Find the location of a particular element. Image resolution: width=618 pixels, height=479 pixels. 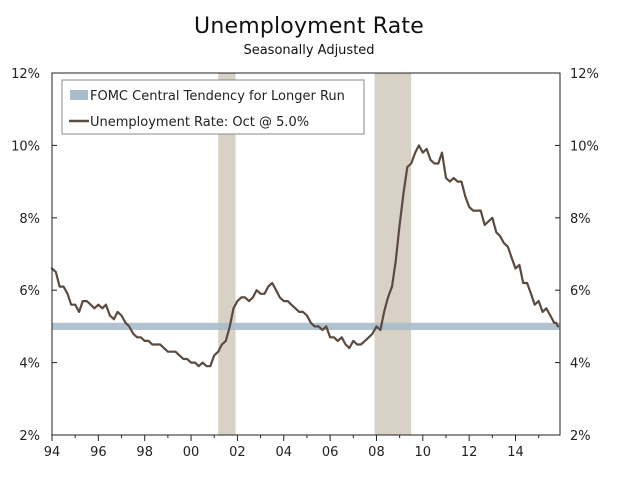

x-tick-label-3: 00 is located at coordinates (191, 452).